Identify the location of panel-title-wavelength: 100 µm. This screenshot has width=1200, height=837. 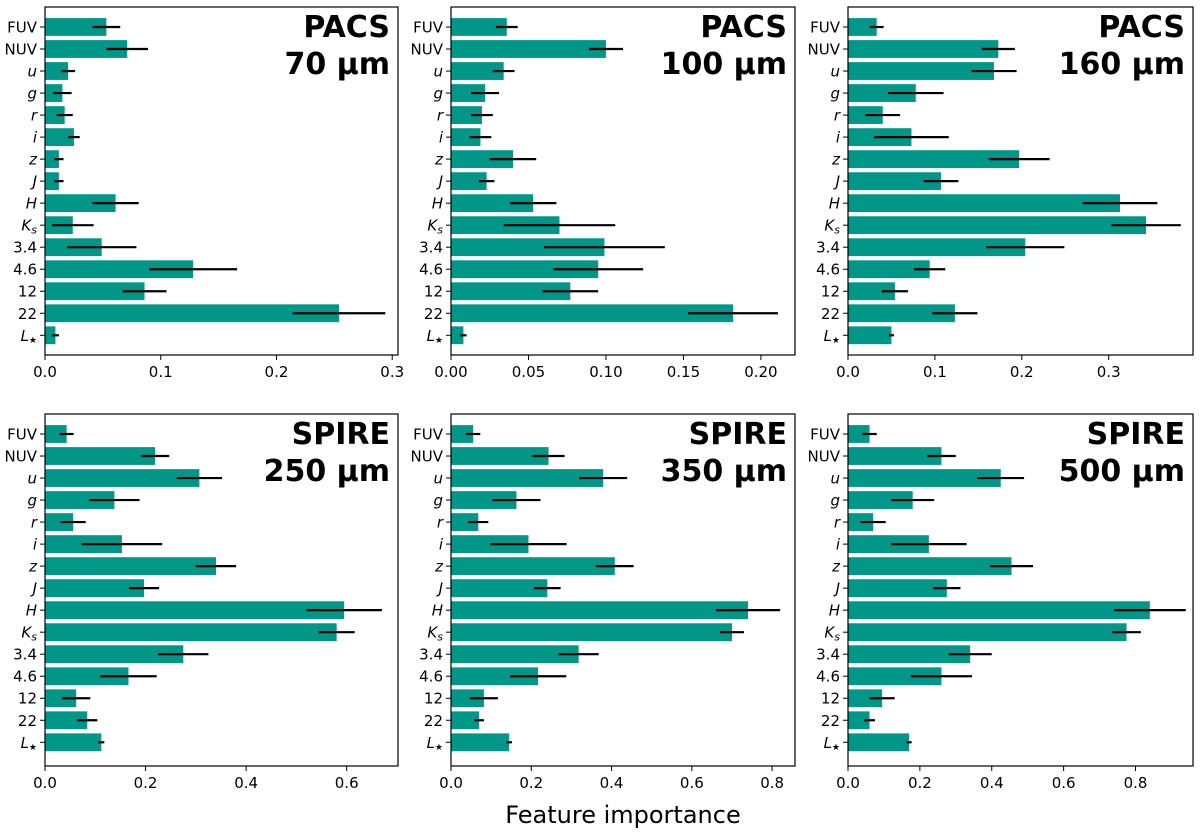
(724, 64).